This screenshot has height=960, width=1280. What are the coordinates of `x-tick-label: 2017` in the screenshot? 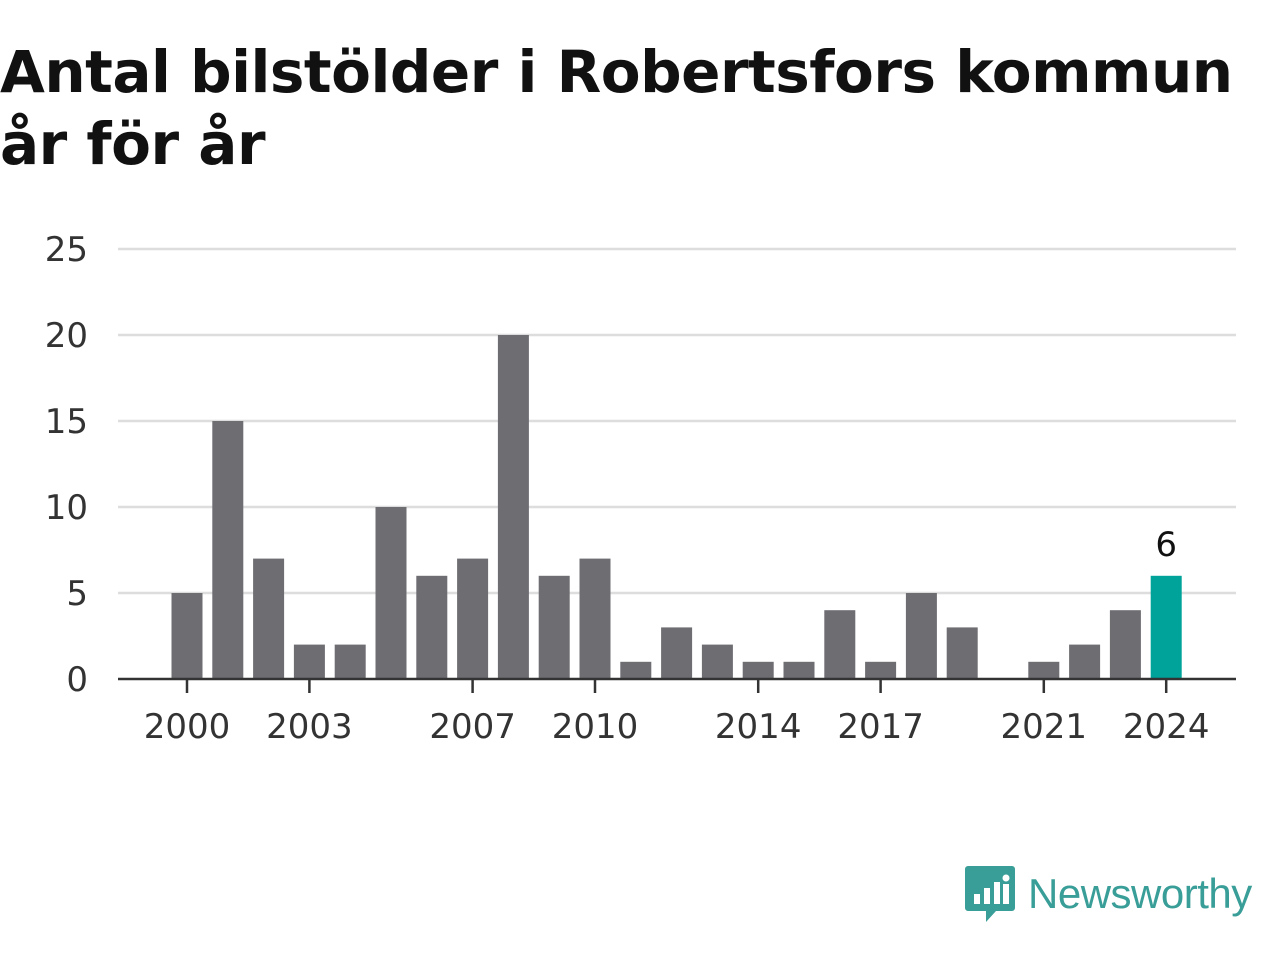 It's located at (880, 727).